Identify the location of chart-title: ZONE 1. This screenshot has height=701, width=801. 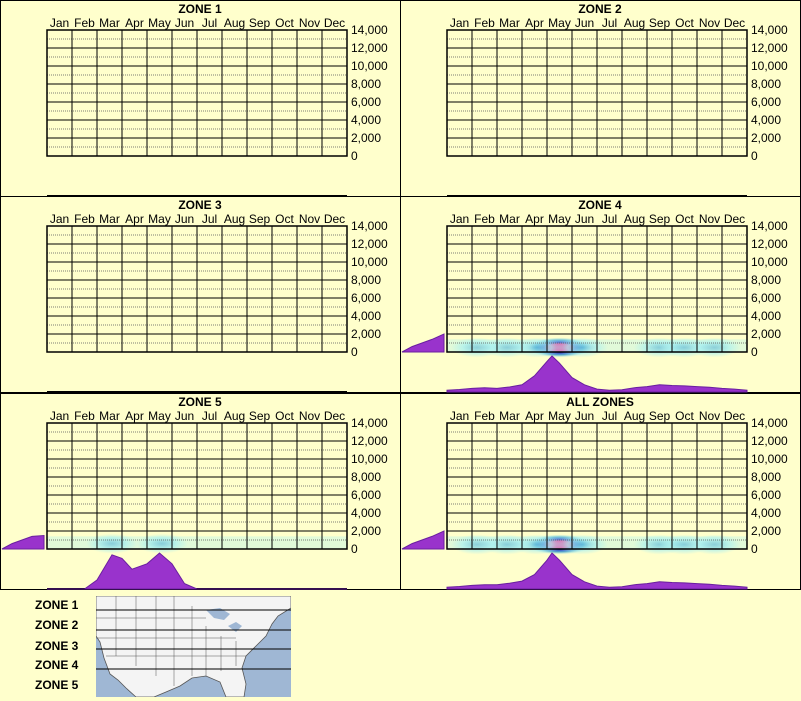
(200, 9).